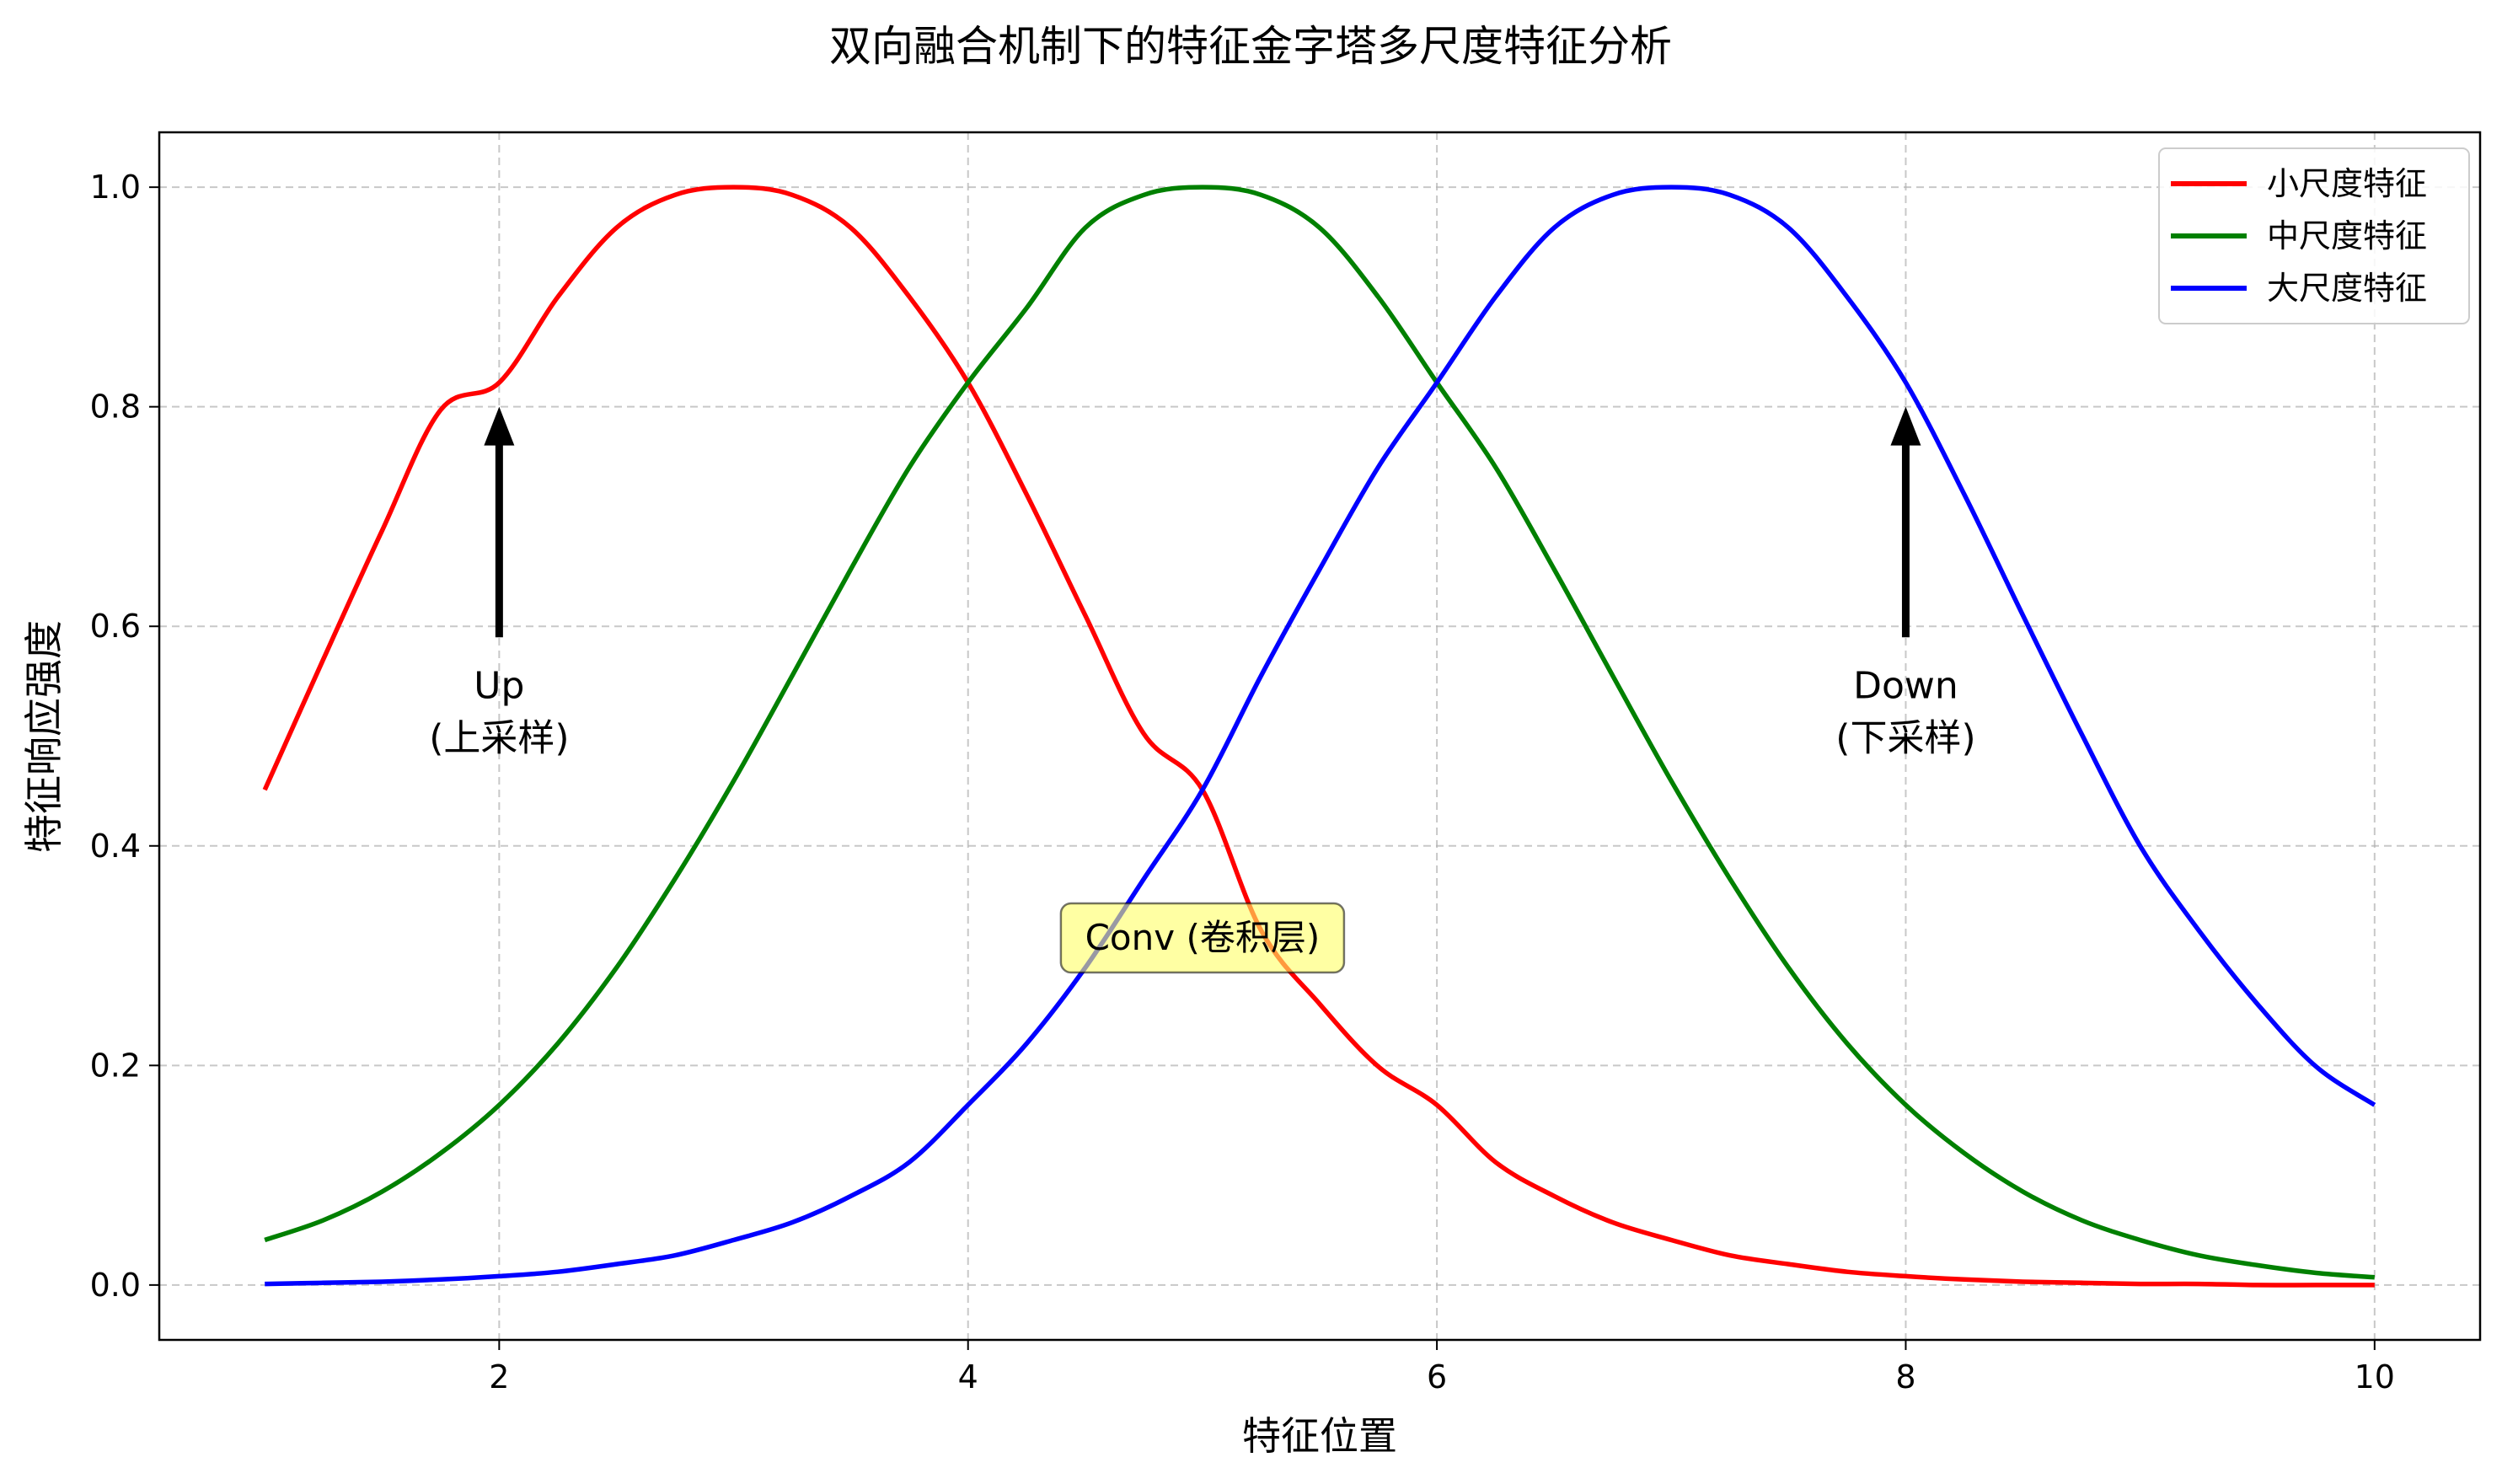 Image resolution: width=2502 pixels, height=1484 pixels. What do you see at coordinates (499, 686) in the screenshot?
I see `up-label-line-1: Up` at bounding box center [499, 686].